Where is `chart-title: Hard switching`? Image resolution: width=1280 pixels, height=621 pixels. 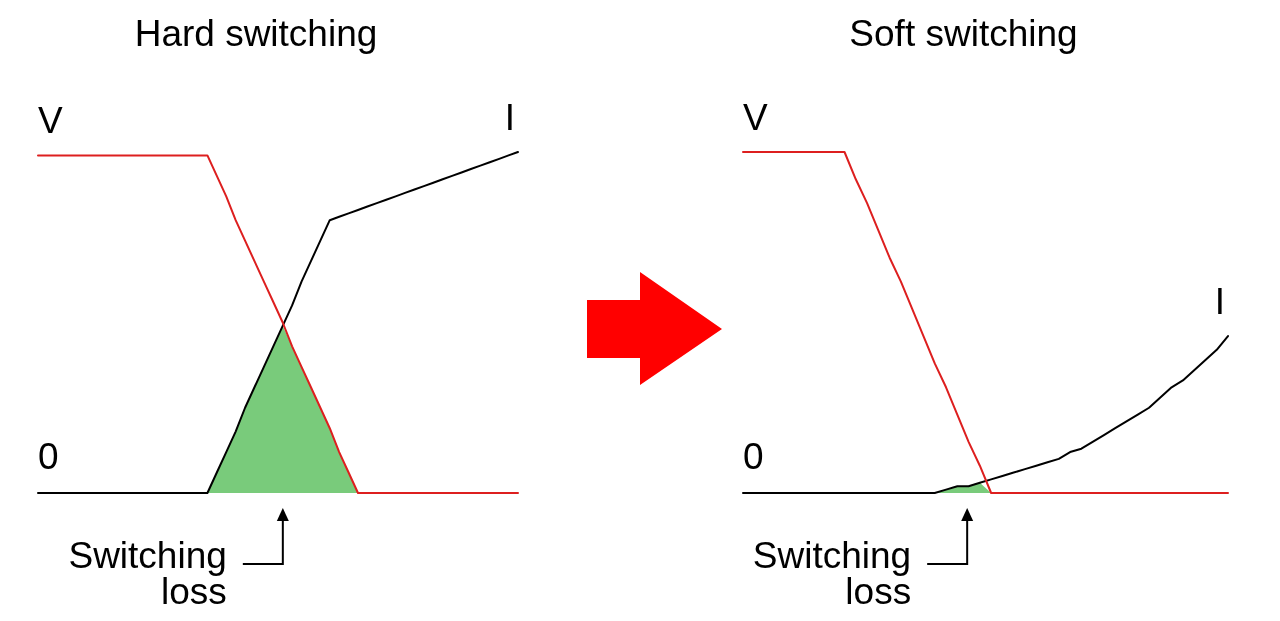
chart-title: Hard switching is located at coordinates (256, 33).